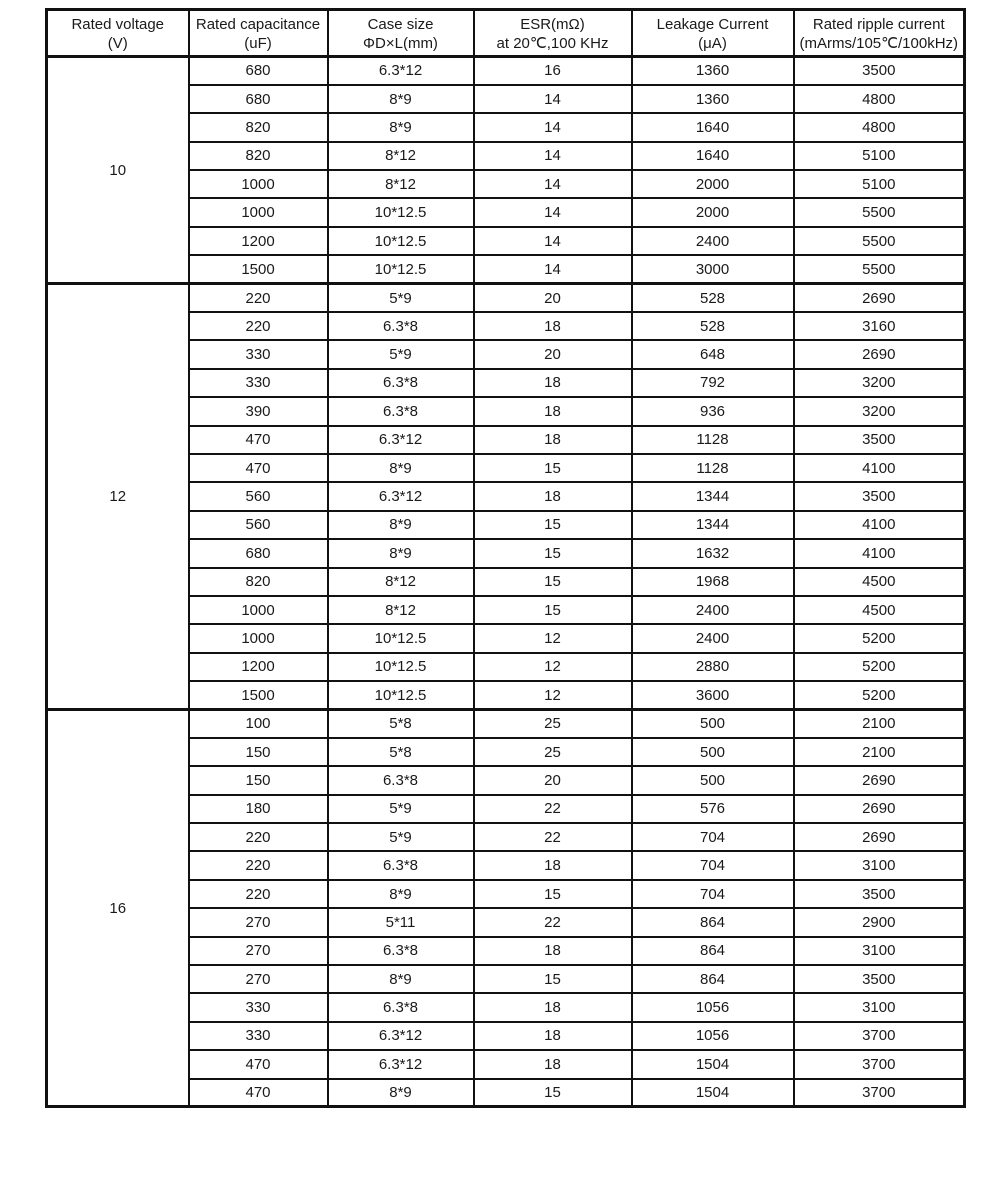 The height and width of the screenshot is (1193, 1000). I want to click on table-row: 220 6.3*8 18 704 3100, so click(506, 865).